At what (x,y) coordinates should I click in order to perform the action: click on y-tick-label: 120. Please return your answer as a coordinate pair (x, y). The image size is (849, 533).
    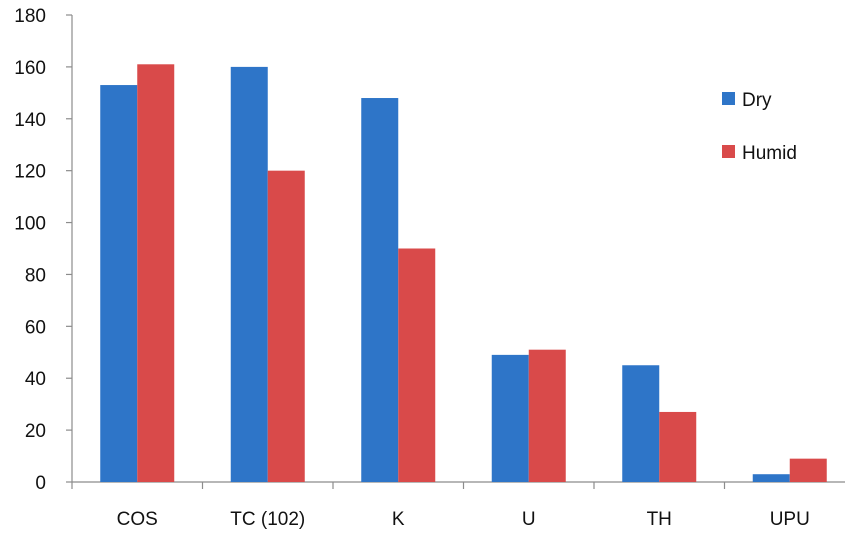
    Looking at the image, I should click on (30, 172).